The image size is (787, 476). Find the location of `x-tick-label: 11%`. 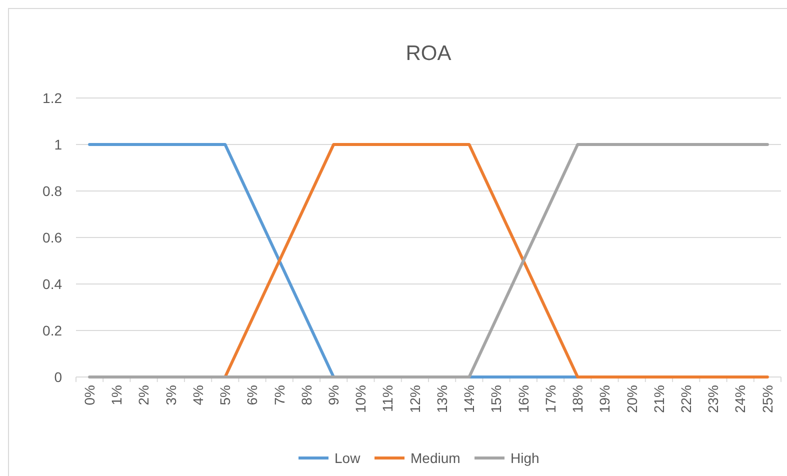

x-tick-label: 11% is located at coordinates (388, 398).